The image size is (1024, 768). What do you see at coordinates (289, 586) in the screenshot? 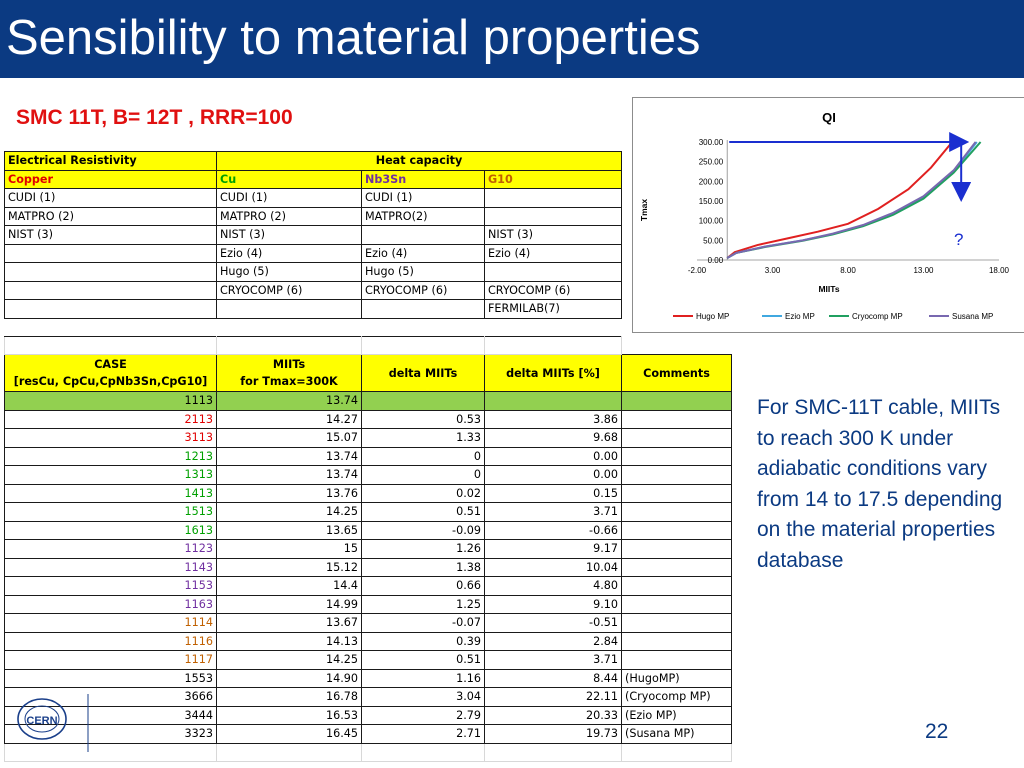
I see `miits-cell: 14.4` at bounding box center [289, 586].